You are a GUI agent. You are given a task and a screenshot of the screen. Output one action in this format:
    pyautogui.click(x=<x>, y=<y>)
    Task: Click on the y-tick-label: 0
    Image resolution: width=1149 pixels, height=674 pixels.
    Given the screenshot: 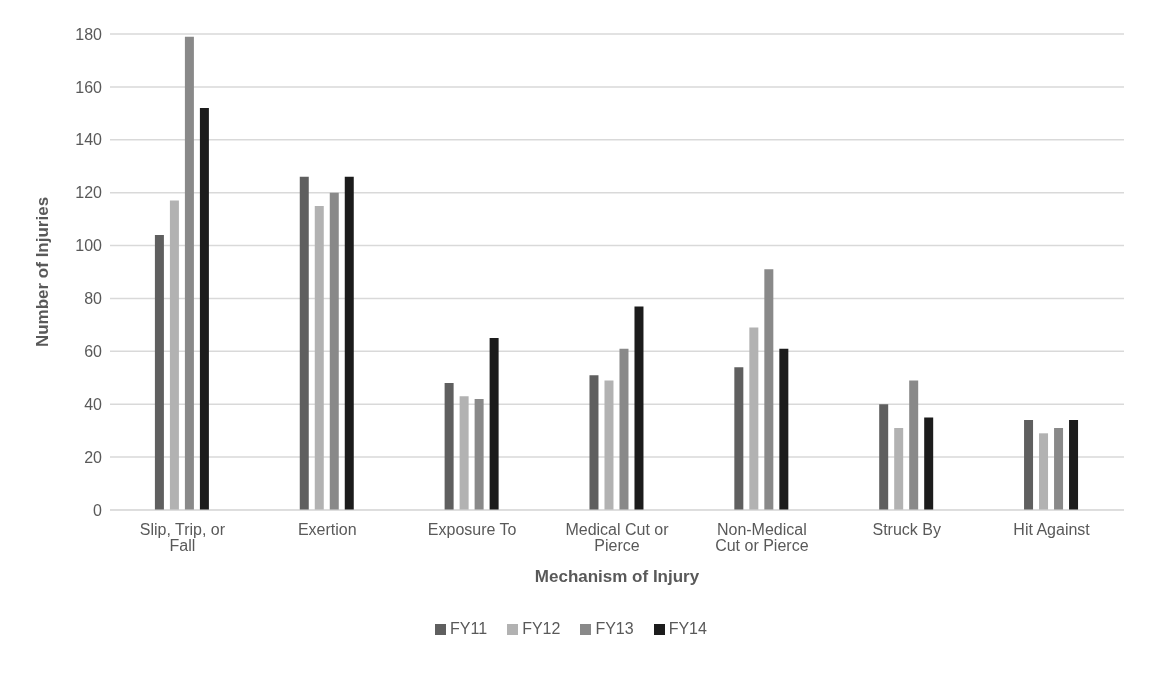 What is the action you would take?
    pyautogui.click(x=98, y=510)
    